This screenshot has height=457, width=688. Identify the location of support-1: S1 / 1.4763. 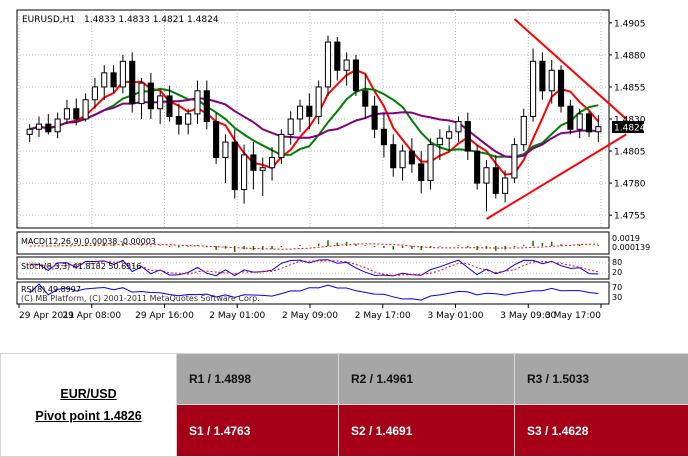
(258, 431).